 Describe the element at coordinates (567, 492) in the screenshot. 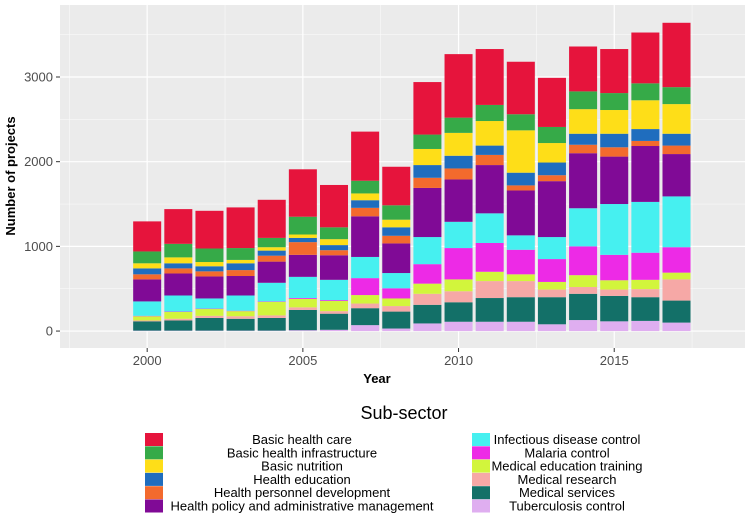

I see `legend-label: Medical services` at that location.